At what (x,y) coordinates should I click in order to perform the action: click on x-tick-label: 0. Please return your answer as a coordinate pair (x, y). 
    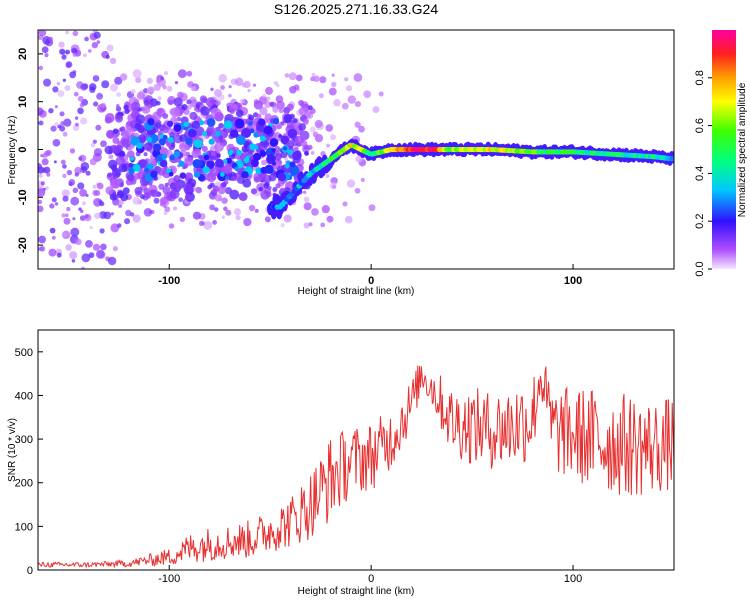
    Looking at the image, I should click on (371, 579).